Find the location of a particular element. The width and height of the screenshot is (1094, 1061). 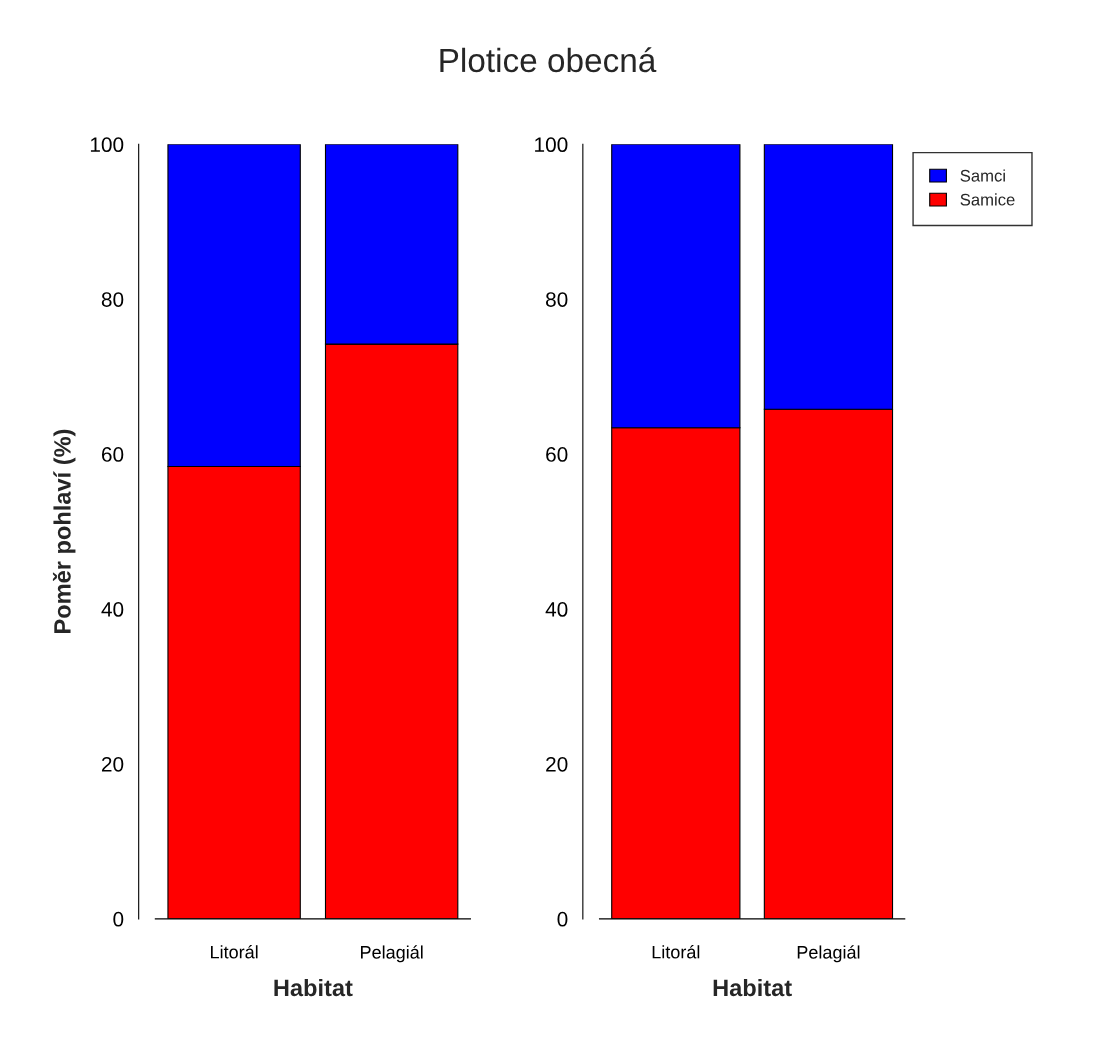

legend-label: Samci is located at coordinates (982, 175).